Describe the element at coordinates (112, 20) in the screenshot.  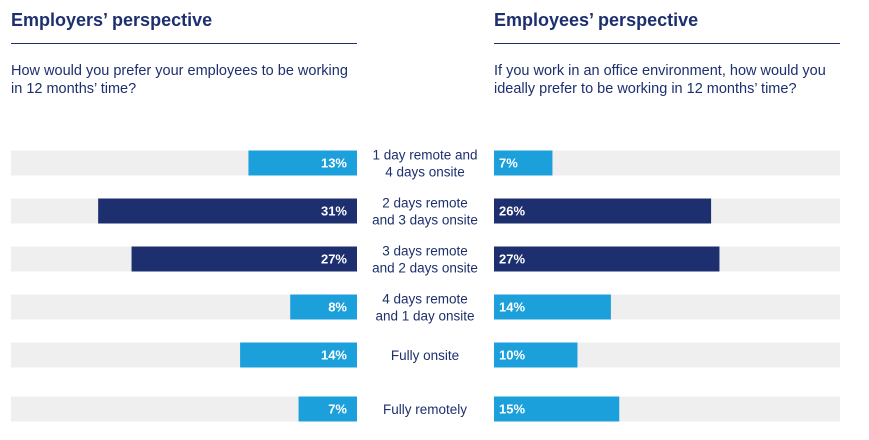
I see `employers-heading: Employers’ perspective` at that location.